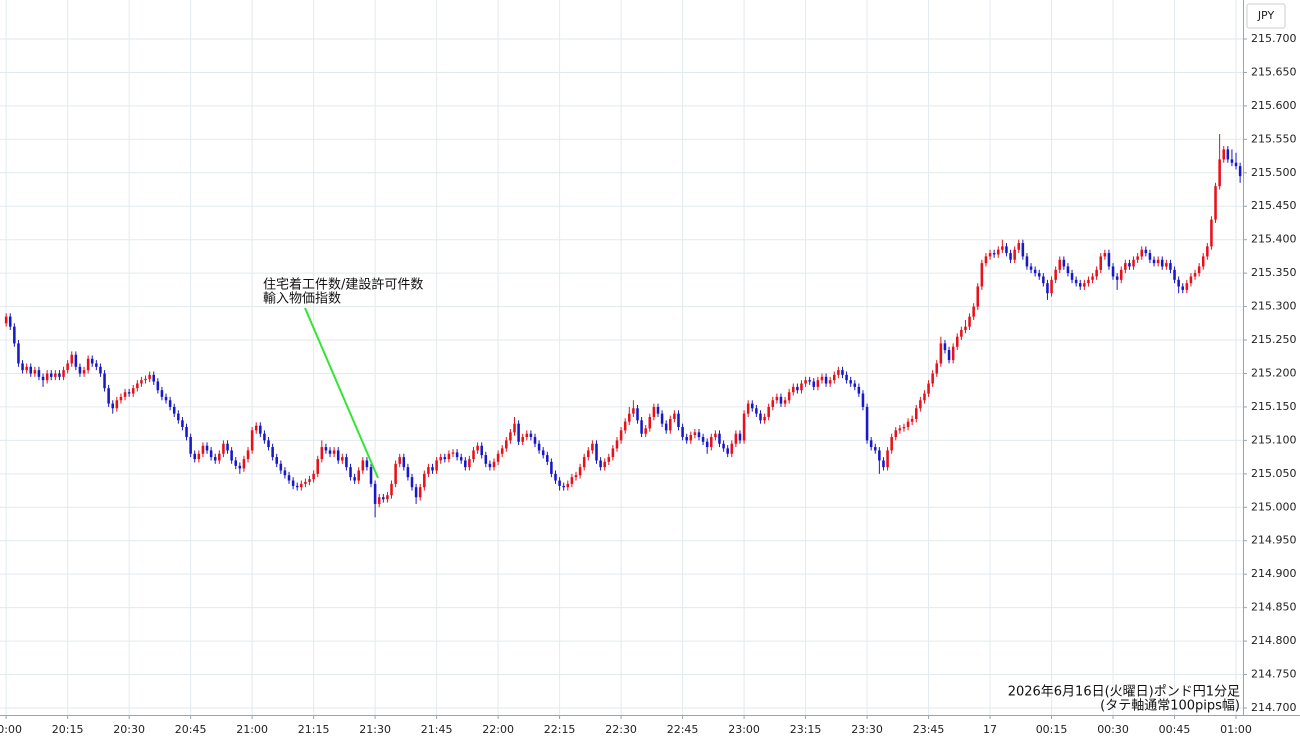 The image size is (1300, 745). Describe the element at coordinates (683, 729) in the screenshot. I see `x-tick-label: 22:45` at that location.